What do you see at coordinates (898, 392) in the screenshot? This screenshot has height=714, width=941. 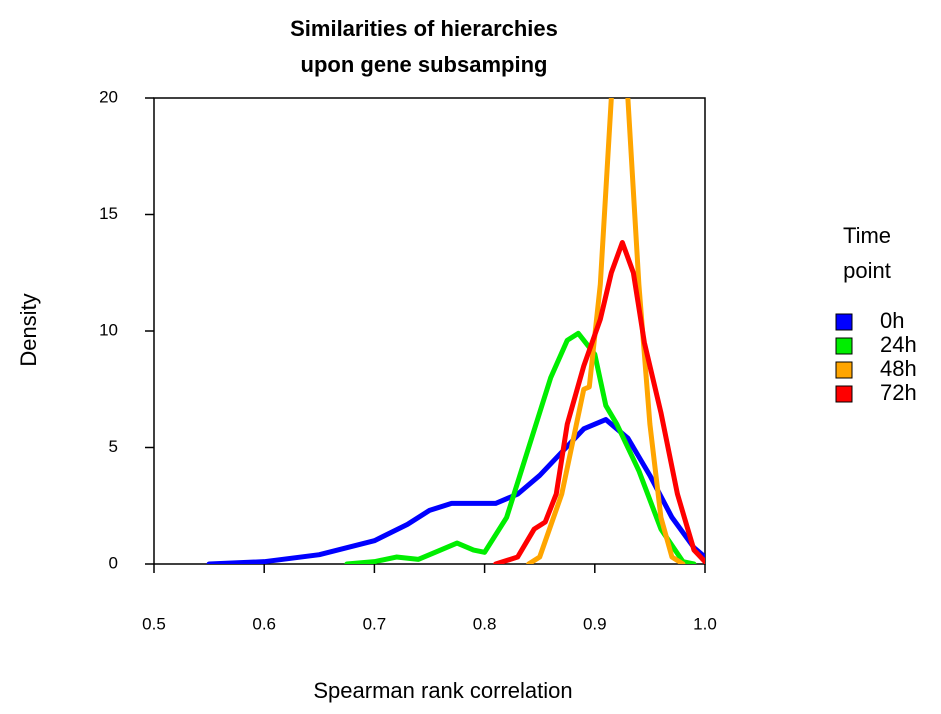 I see `legend-label: 72h` at bounding box center [898, 392].